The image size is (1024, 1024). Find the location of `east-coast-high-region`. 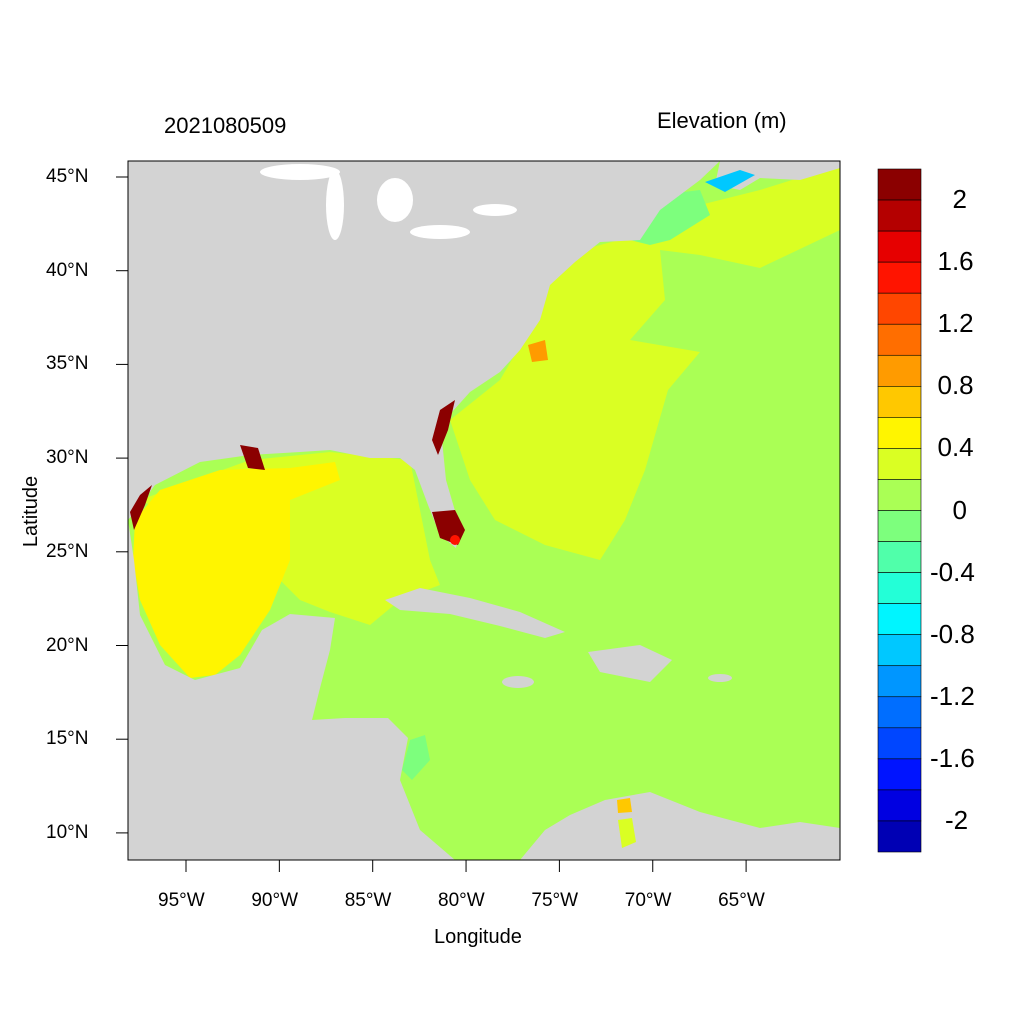

east-coast-high-region is located at coordinates (443, 427).